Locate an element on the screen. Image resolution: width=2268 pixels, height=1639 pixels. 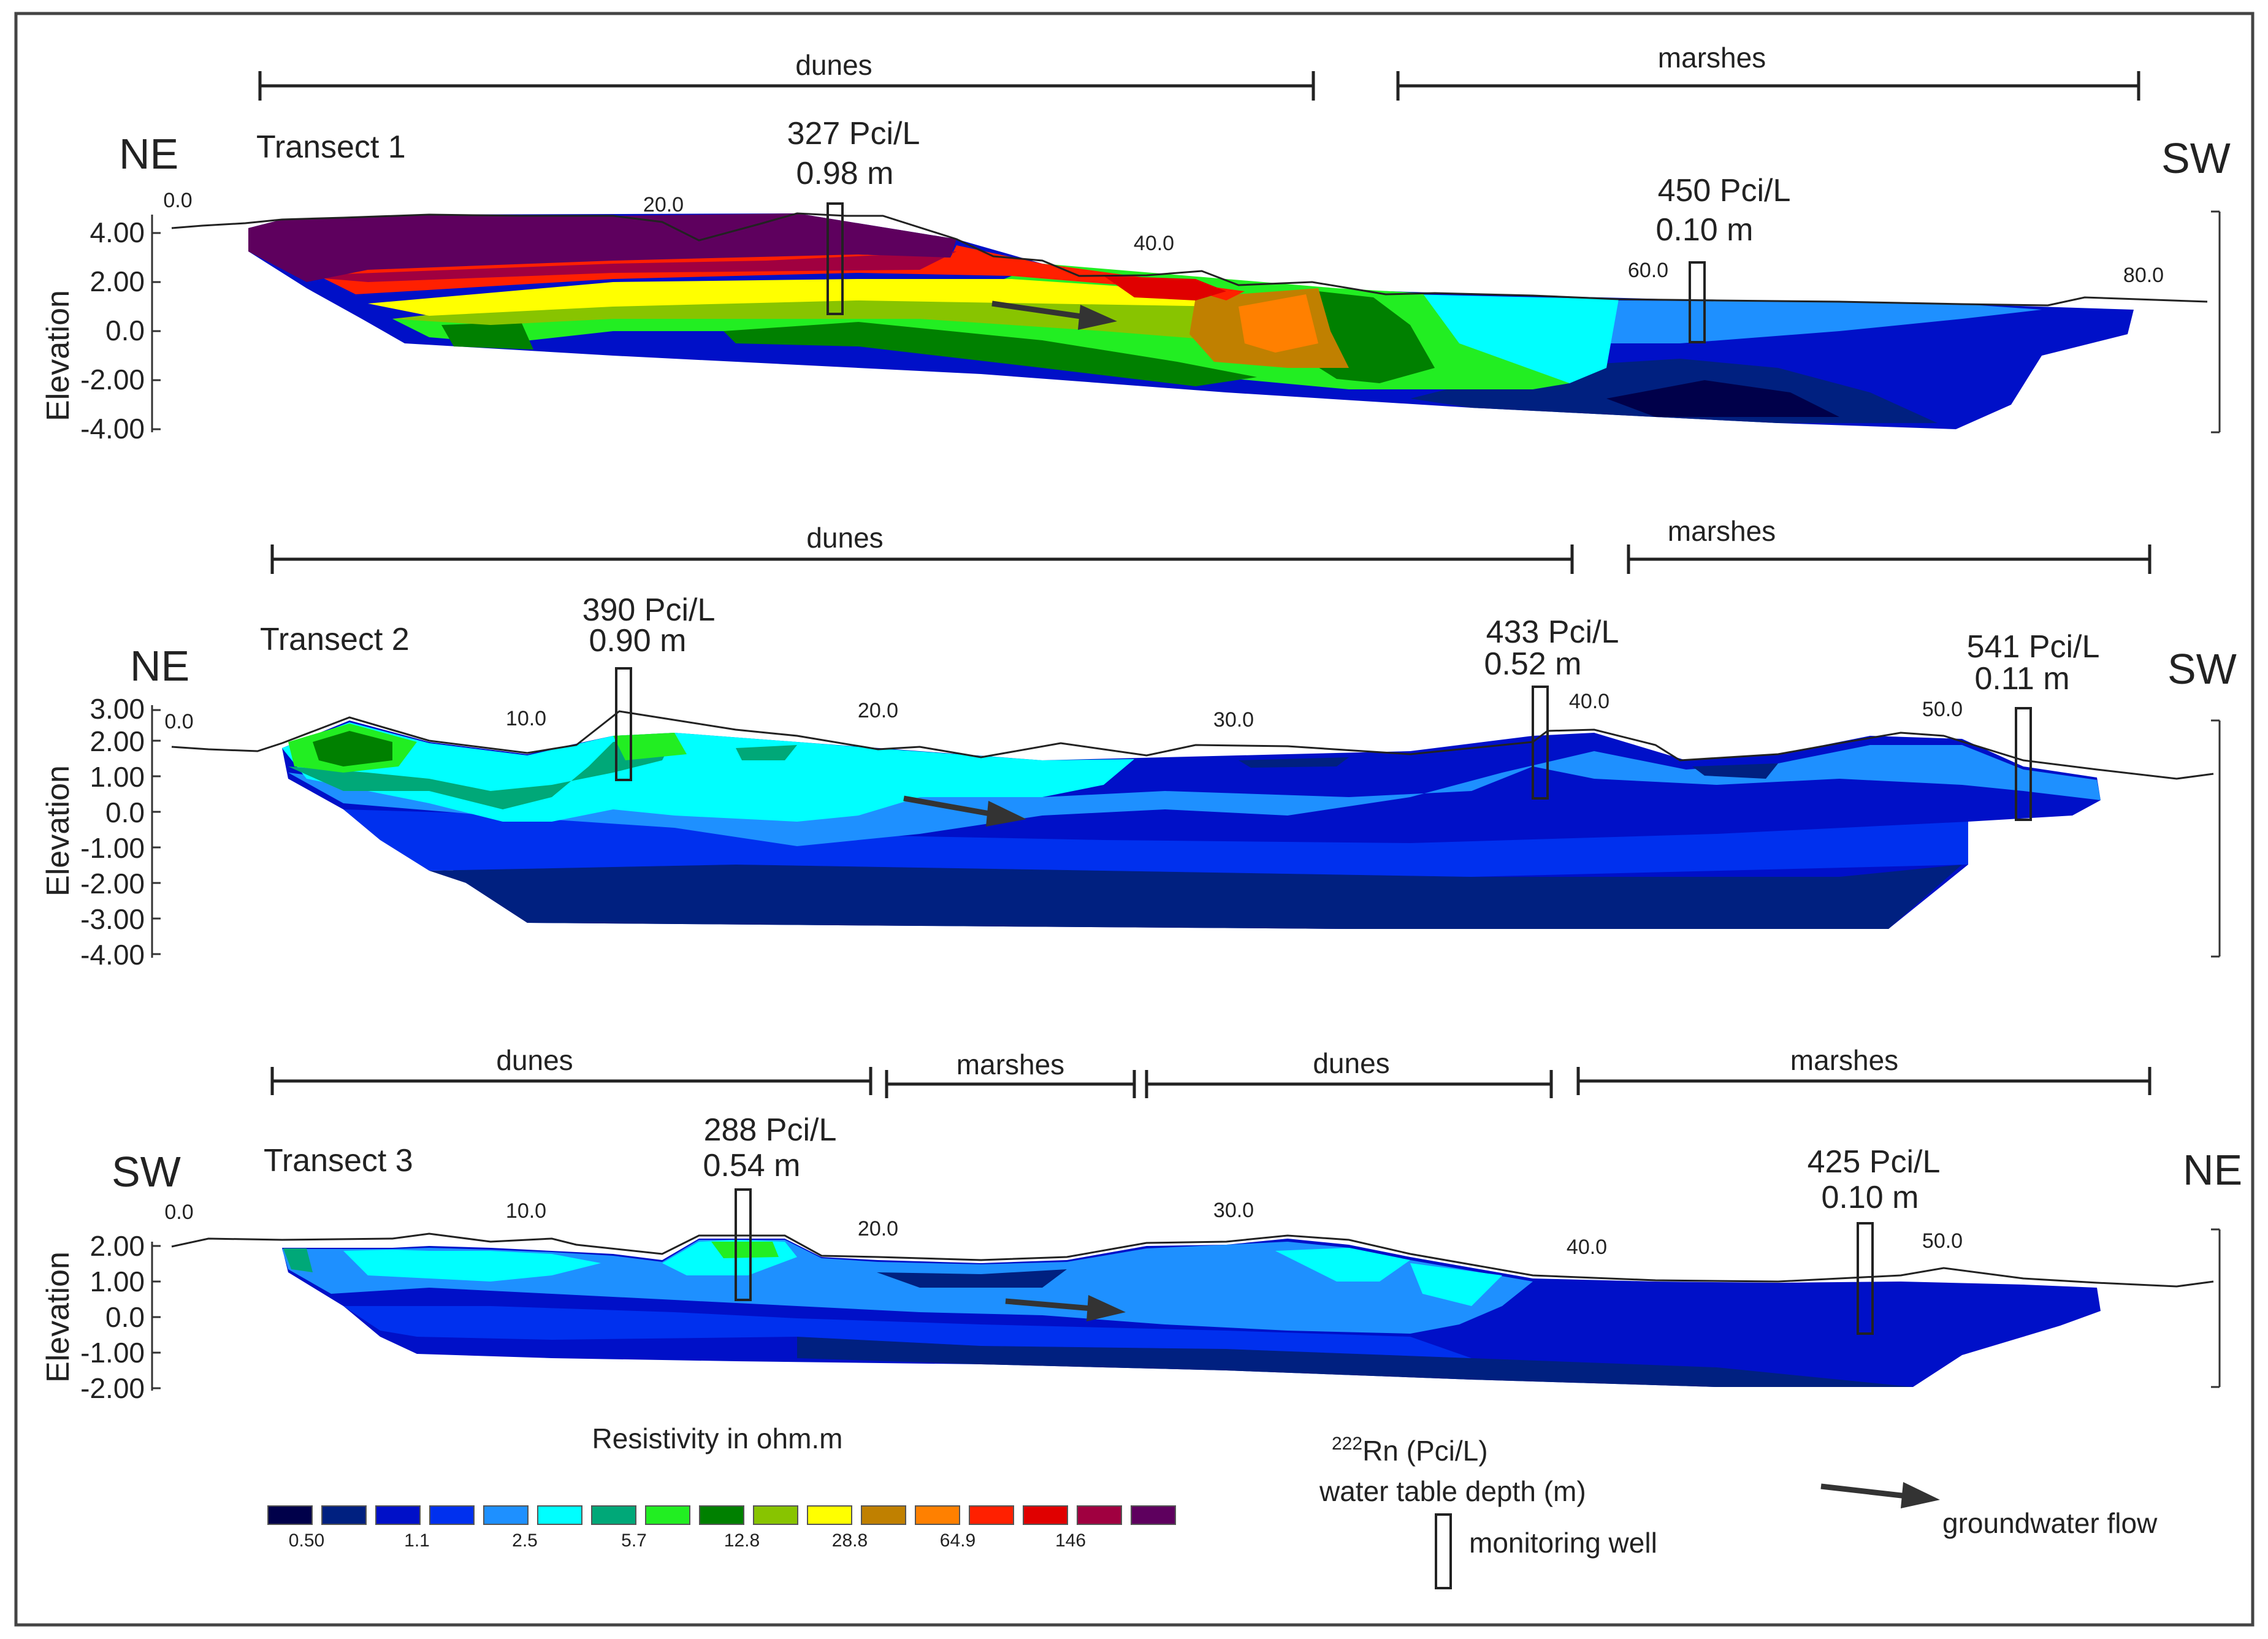
direction-right: SW is located at coordinates (2202, 669).